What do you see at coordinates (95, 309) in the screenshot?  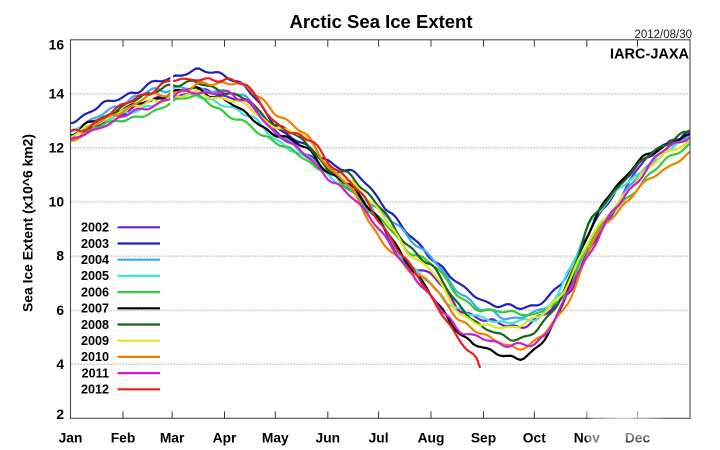 I see `svg-text: 2007` at bounding box center [95, 309].